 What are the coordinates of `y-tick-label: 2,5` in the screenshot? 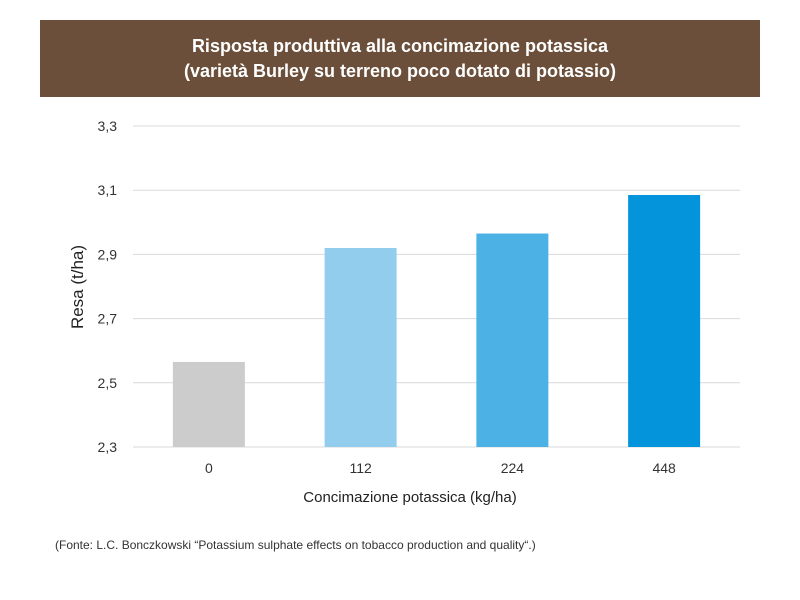 It's located at (108, 383).